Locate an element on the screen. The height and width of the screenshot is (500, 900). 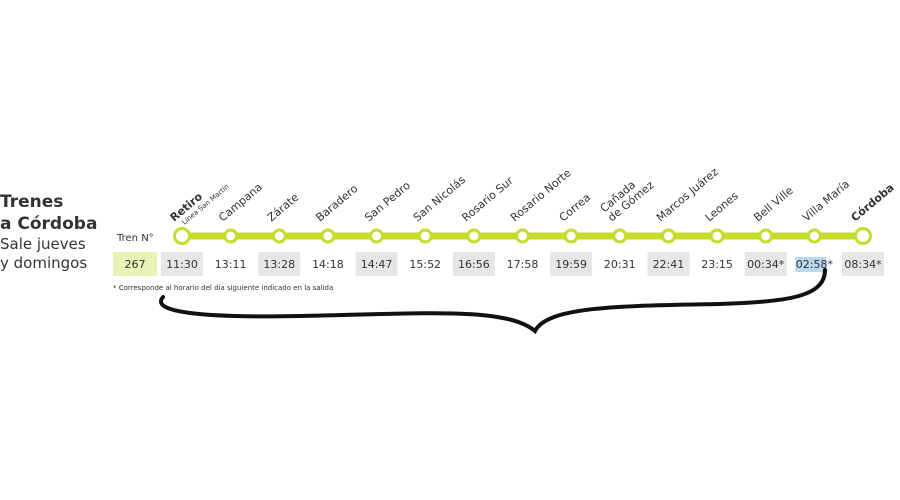
train-number: 267 is located at coordinates (135, 264).